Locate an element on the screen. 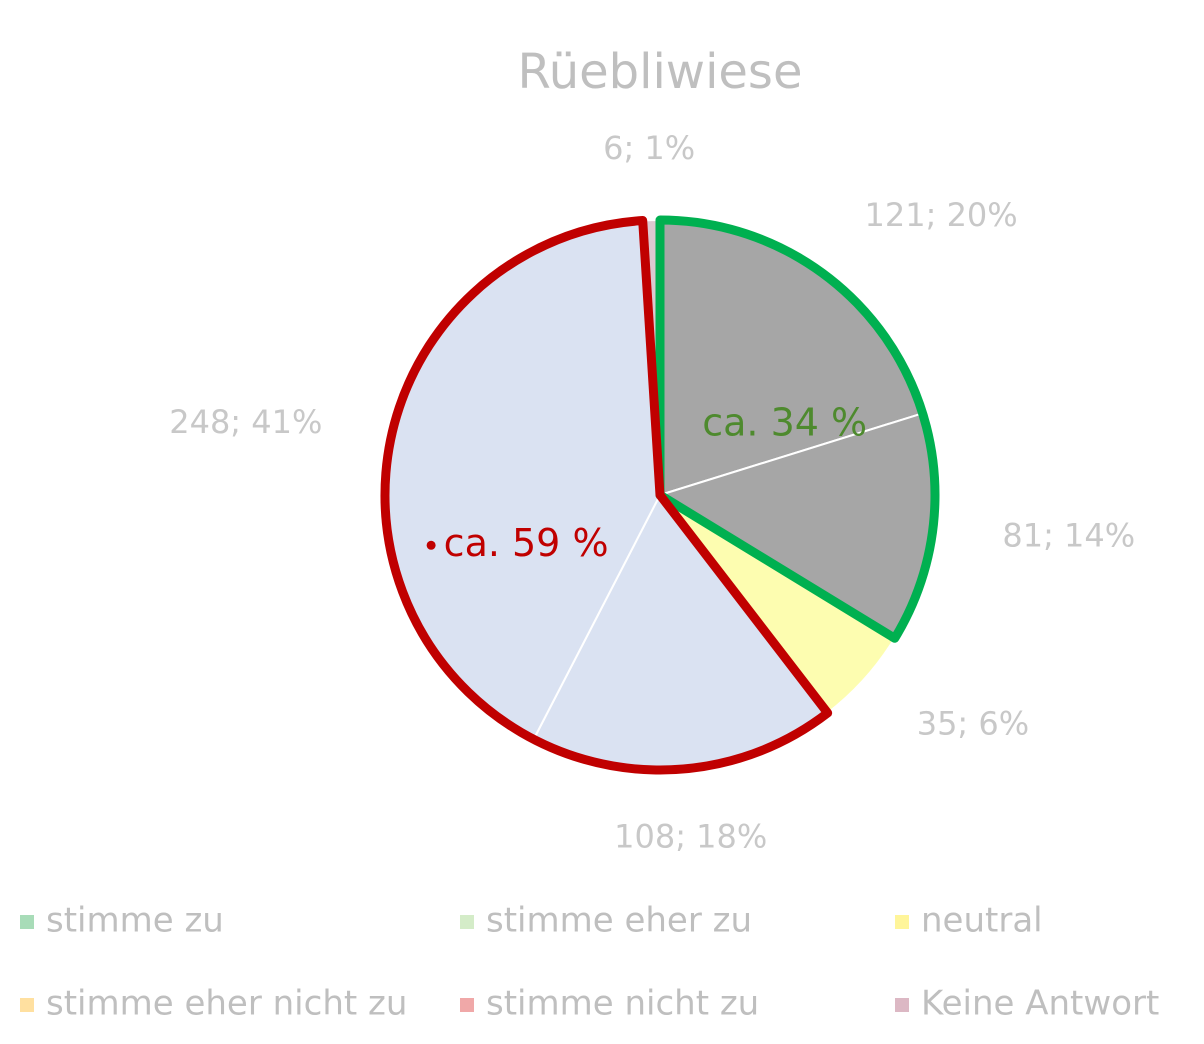 The height and width of the screenshot is (1044, 1204). group-outline is located at coordinates (797, 429).